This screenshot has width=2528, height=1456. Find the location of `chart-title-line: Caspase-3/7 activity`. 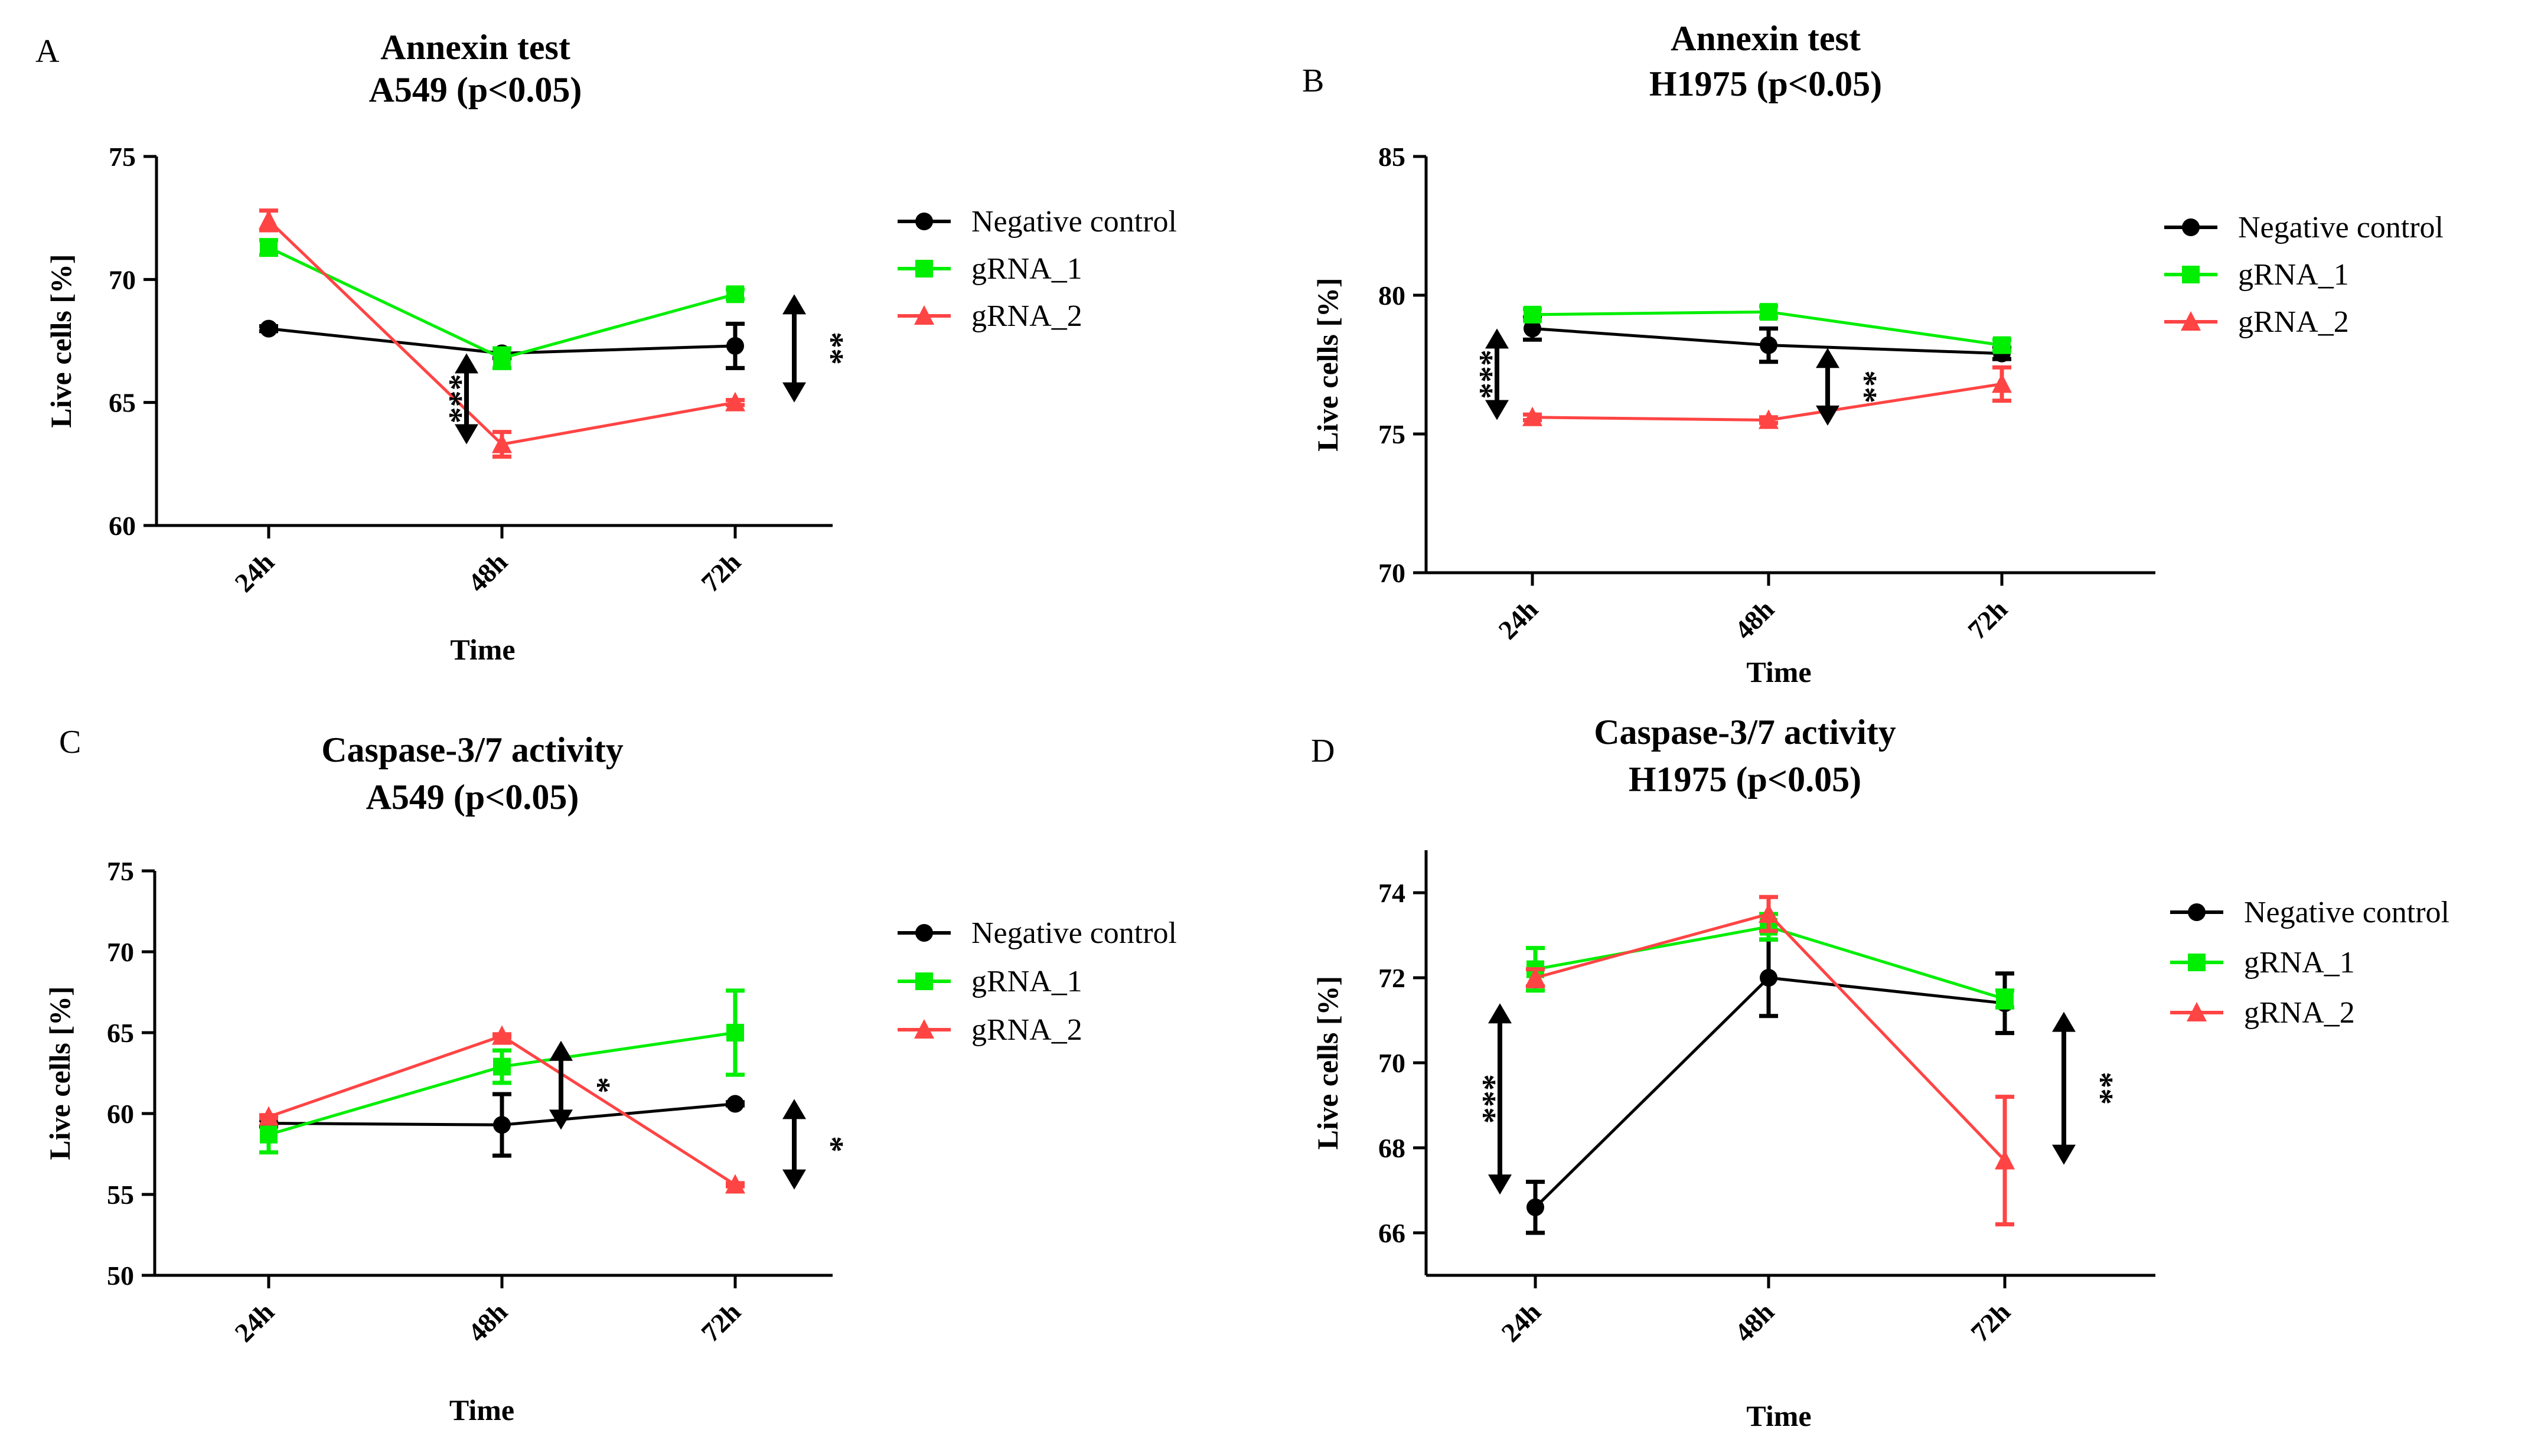

chart-title-line: Caspase-3/7 activity is located at coordinates (472, 749).